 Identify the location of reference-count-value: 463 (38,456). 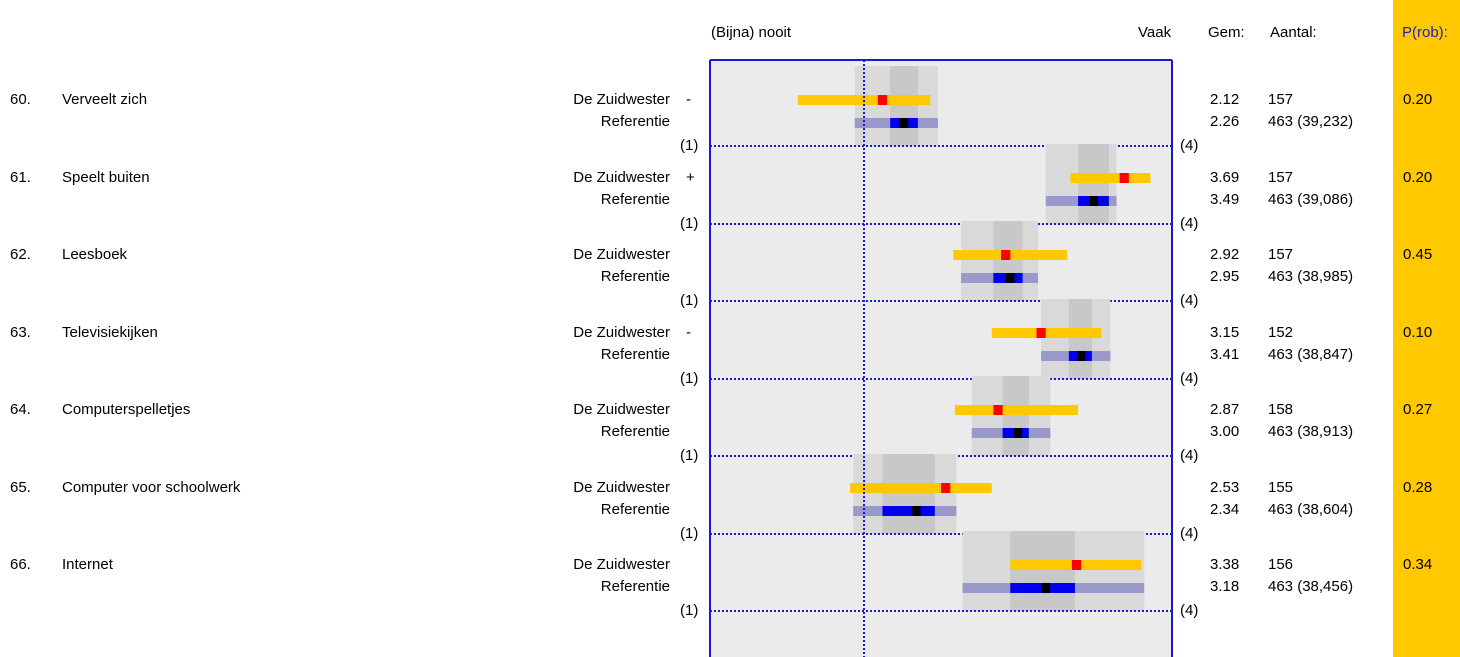
(1311, 586).